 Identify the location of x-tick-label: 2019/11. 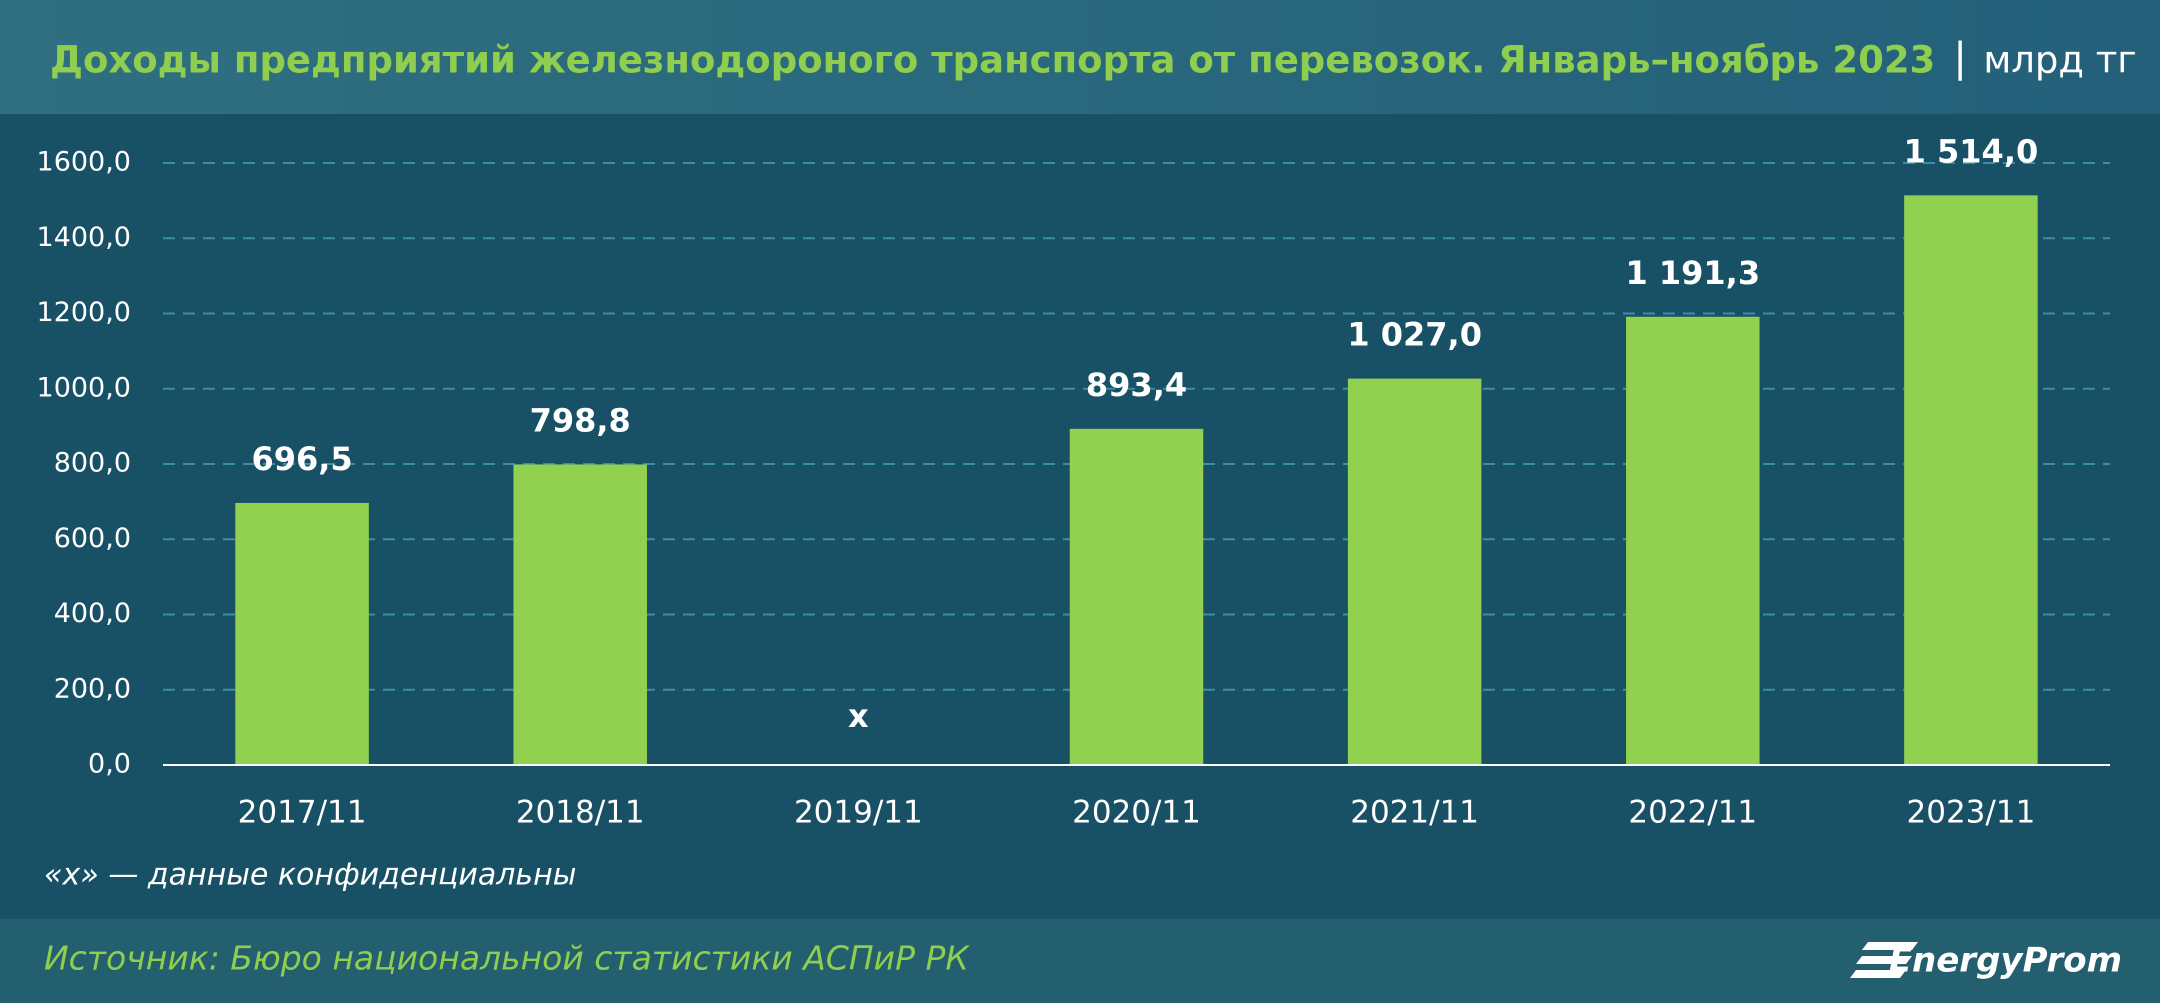
(858, 813).